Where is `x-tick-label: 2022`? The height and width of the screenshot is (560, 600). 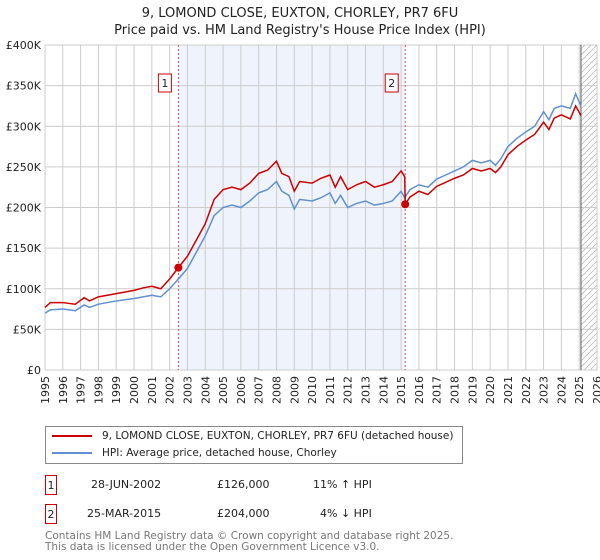 x-tick-label: 2022 is located at coordinates (526, 390).